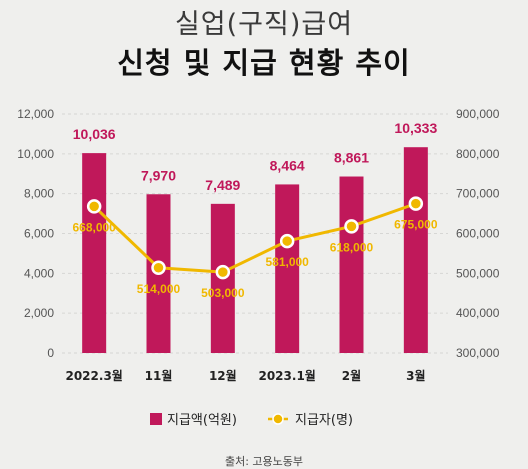  Describe the element at coordinates (416, 225) in the screenshot. I see `line-data-label: 675,000` at that location.